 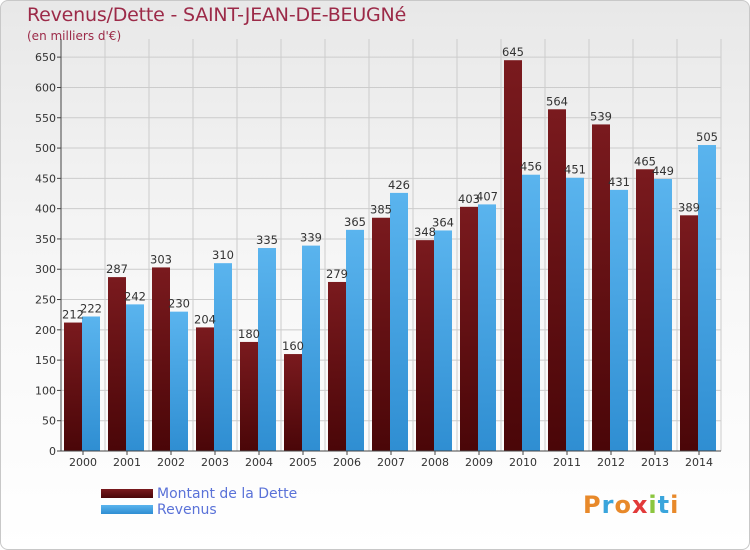 I want to click on chart-subtitle: (en milliers d'€), so click(x=74, y=36).